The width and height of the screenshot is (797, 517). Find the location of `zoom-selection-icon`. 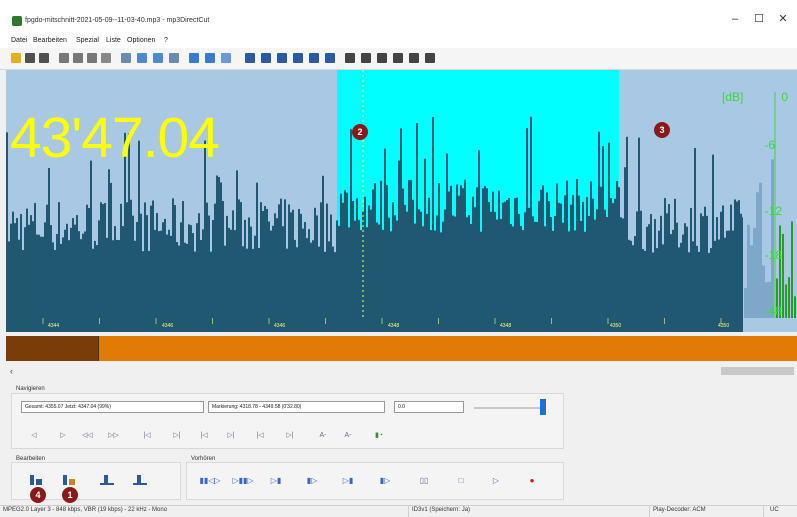

zoom-selection-icon is located at coordinates (142, 58).